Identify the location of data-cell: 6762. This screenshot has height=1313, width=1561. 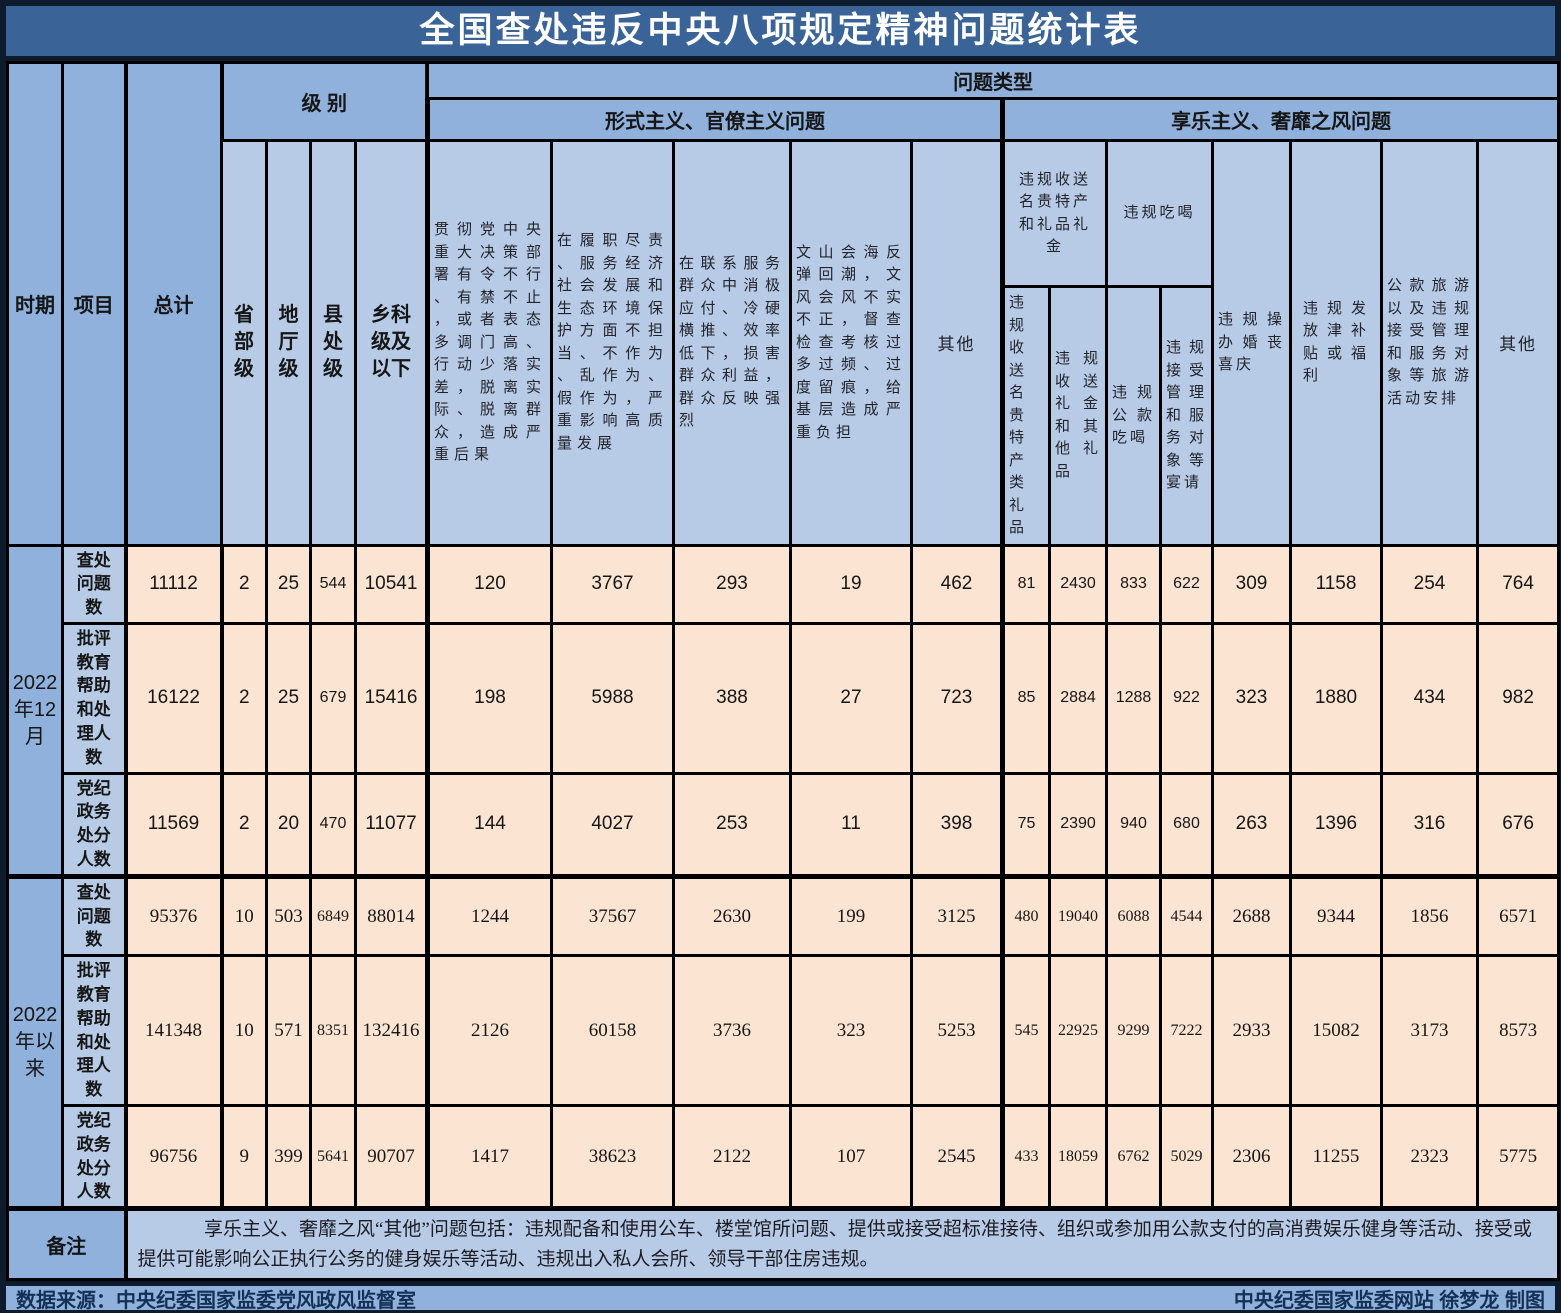
(1133, 1157).